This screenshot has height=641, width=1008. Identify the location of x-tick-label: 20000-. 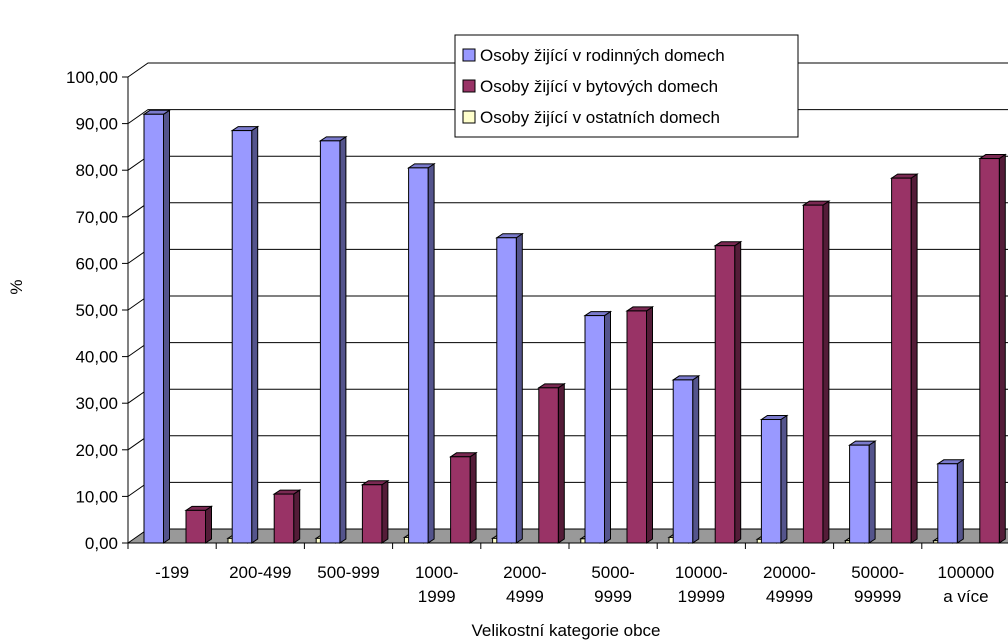
(789, 572).